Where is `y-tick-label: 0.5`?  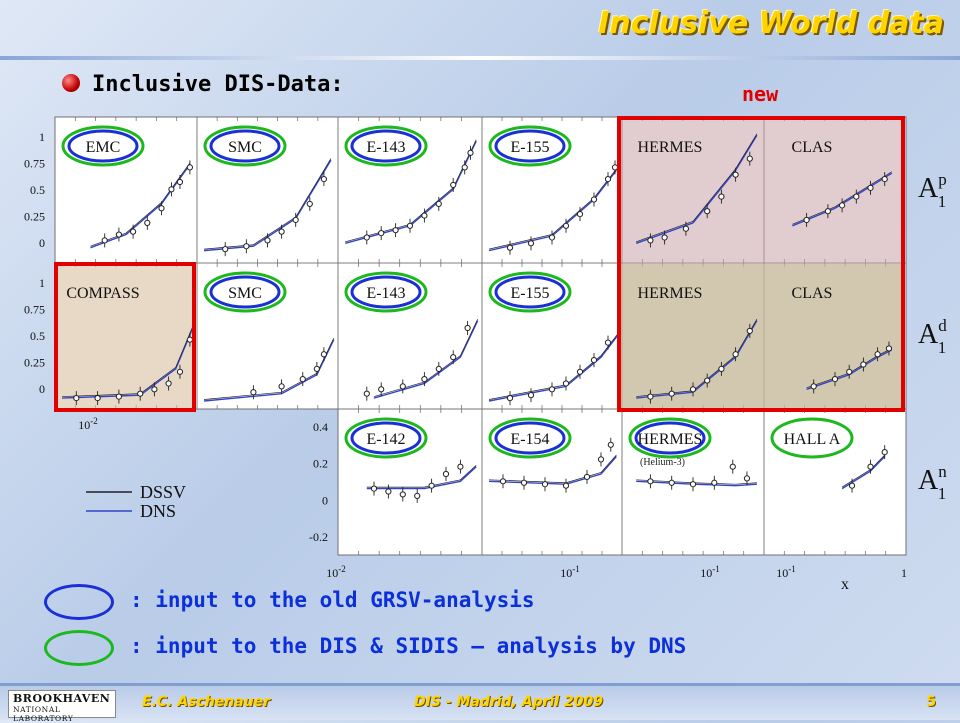 y-tick-label: 0.5 is located at coordinates (37, 336).